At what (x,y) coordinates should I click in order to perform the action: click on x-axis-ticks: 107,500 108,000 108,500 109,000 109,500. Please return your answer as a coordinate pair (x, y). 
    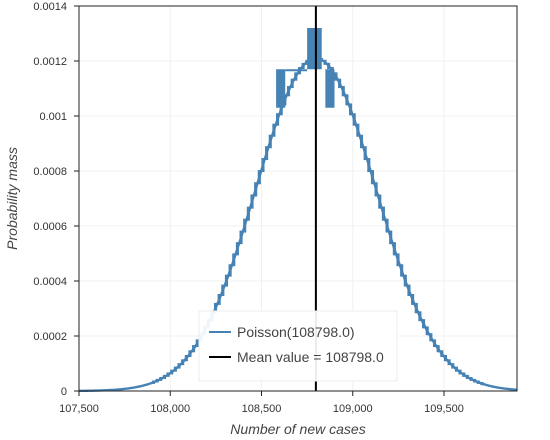
    Looking at the image, I should click on (261, 403).